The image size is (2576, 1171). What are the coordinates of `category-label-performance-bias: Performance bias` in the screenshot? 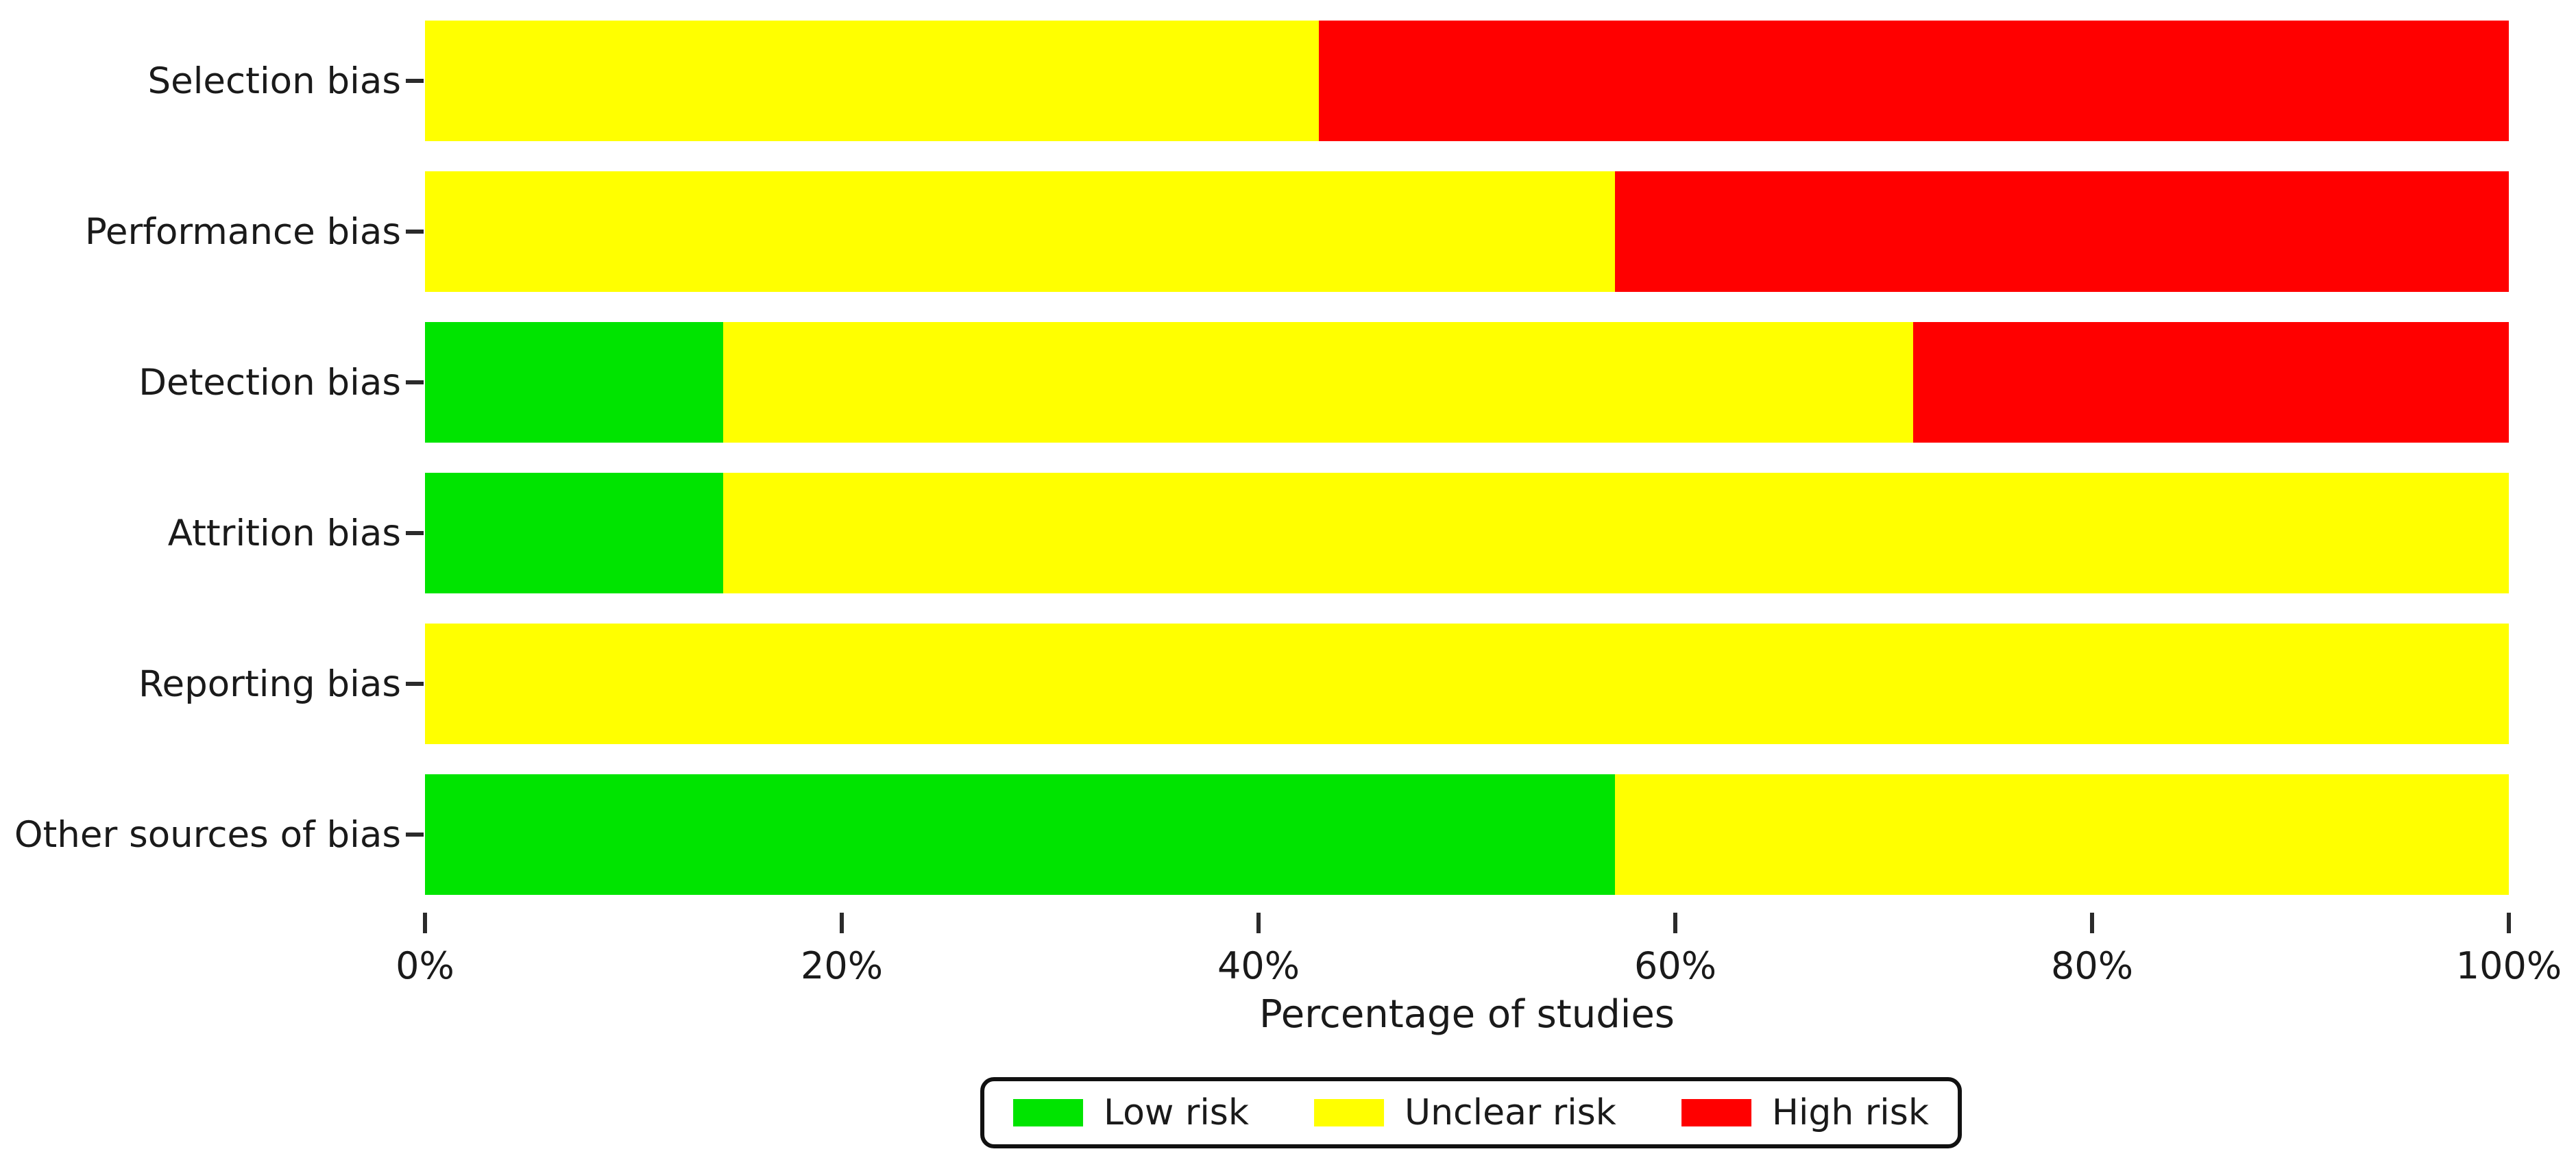 It's located at (242, 231).